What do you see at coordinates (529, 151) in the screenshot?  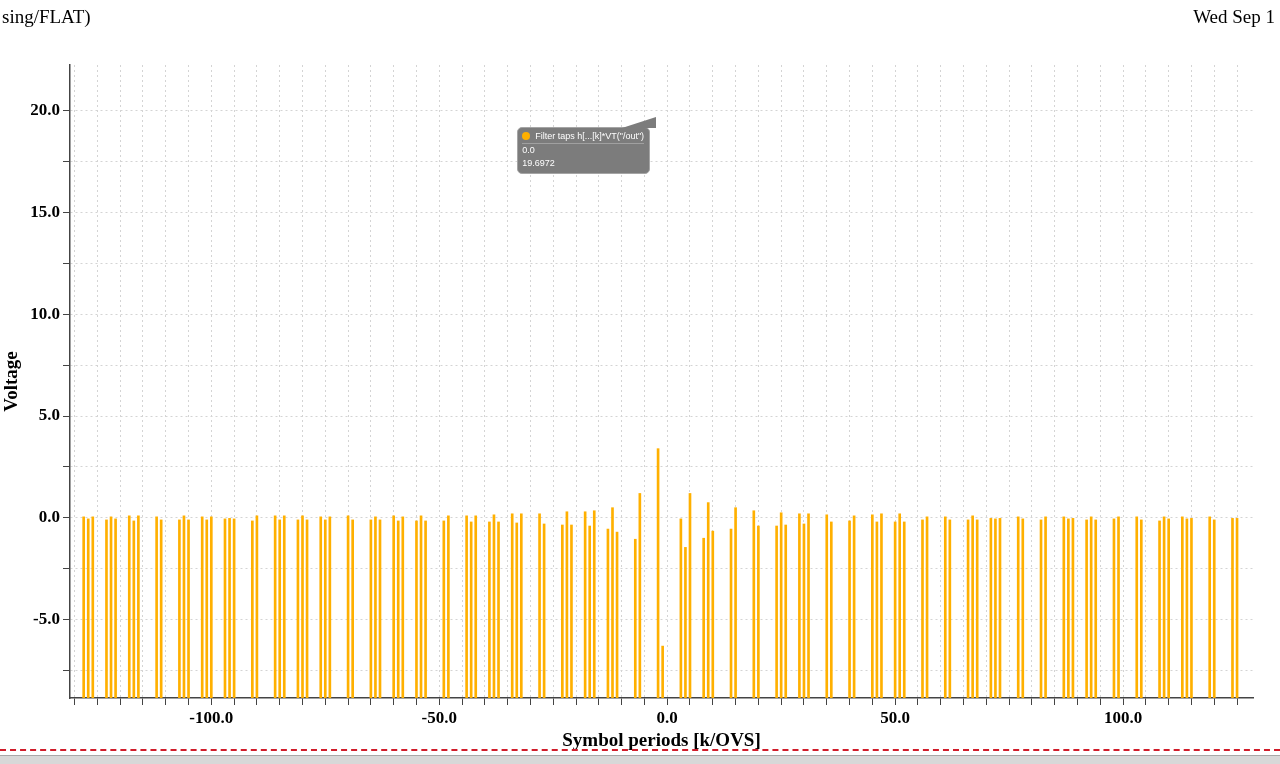 I see `annotation: 0.0` at bounding box center [529, 151].